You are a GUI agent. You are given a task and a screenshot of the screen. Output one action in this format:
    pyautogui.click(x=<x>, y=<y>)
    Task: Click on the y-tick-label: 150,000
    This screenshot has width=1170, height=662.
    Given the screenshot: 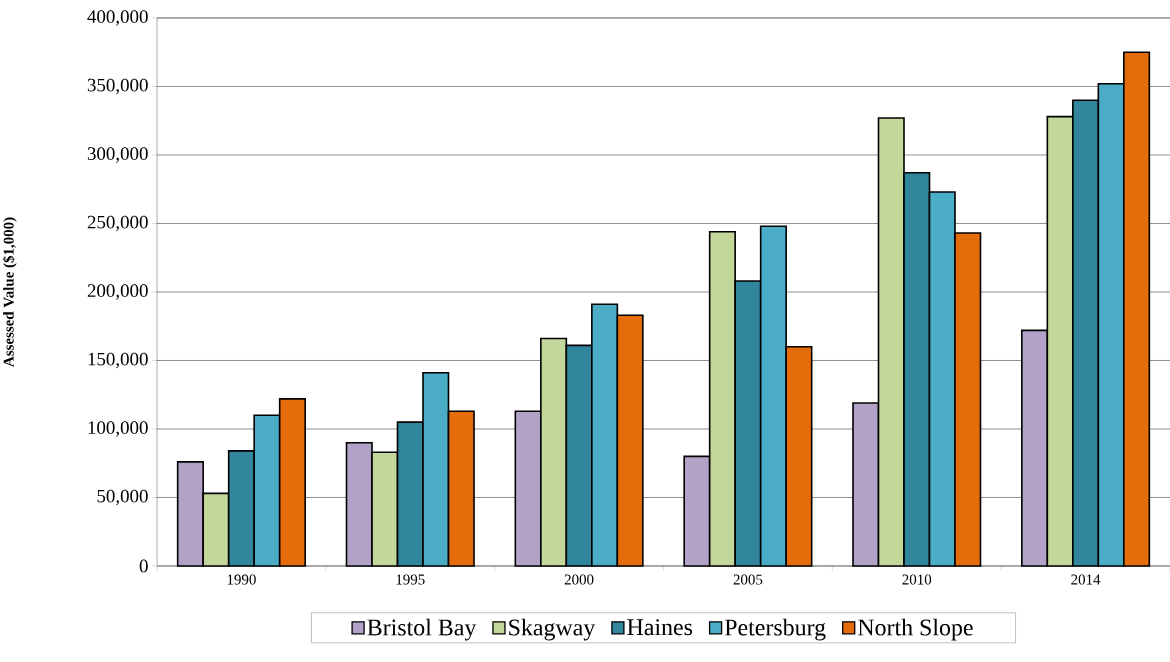 What is the action you would take?
    pyautogui.click(x=118, y=360)
    